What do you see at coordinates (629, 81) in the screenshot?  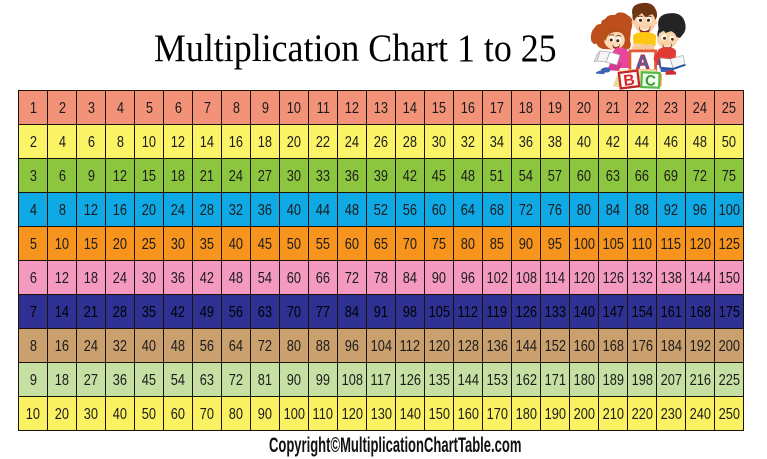 I see `svg-text: B` at bounding box center [629, 81].